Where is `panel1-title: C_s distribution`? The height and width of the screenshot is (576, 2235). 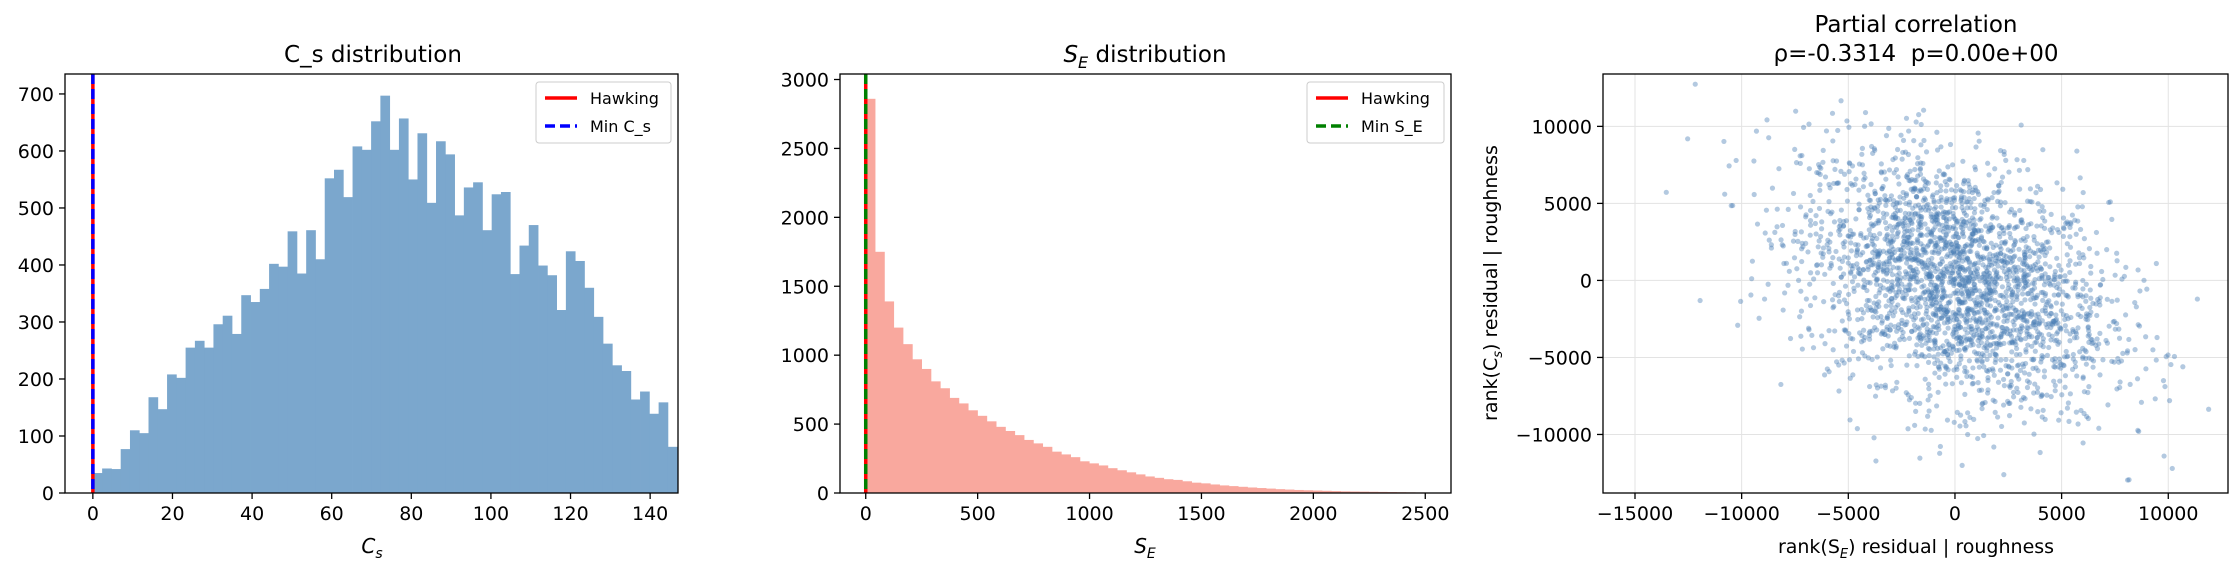 panel1-title: C_s distribution is located at coordinates (373, 55).